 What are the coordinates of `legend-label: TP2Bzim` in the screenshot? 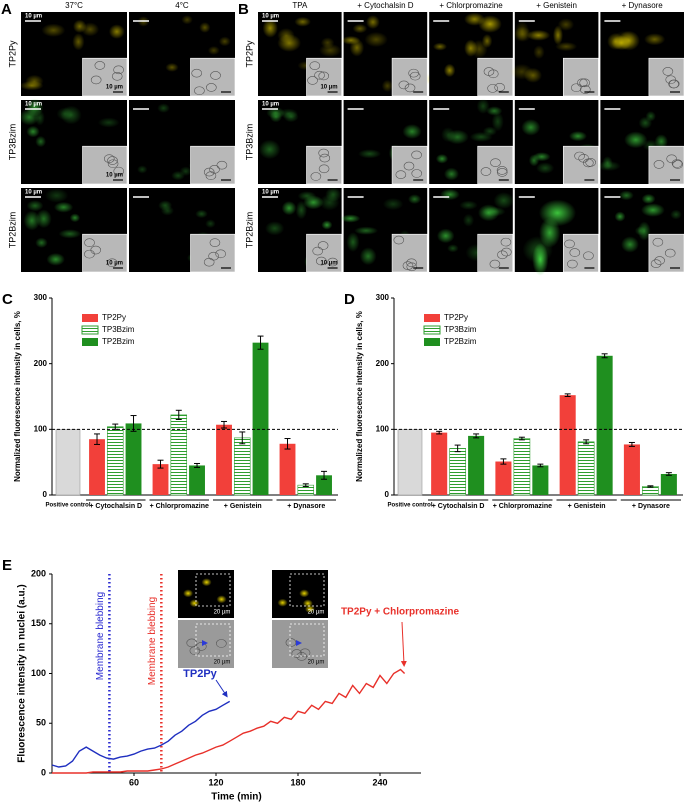 It's located at (460, 341).